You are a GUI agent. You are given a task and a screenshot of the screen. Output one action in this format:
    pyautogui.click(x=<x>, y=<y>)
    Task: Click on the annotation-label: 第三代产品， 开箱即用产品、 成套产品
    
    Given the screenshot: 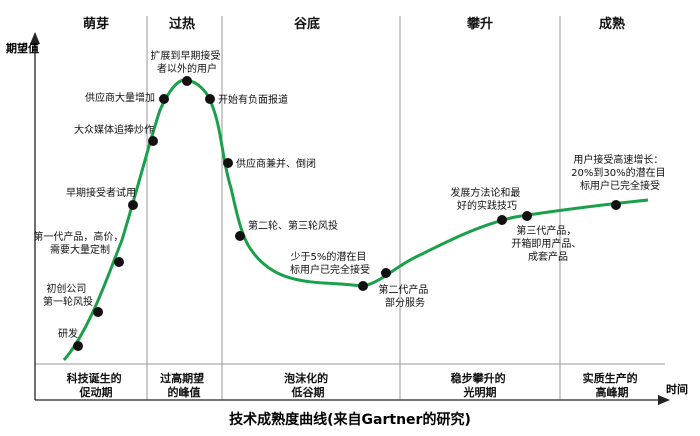 What is the action you would take?
    pyautogui.click(x=547, y=243)
    